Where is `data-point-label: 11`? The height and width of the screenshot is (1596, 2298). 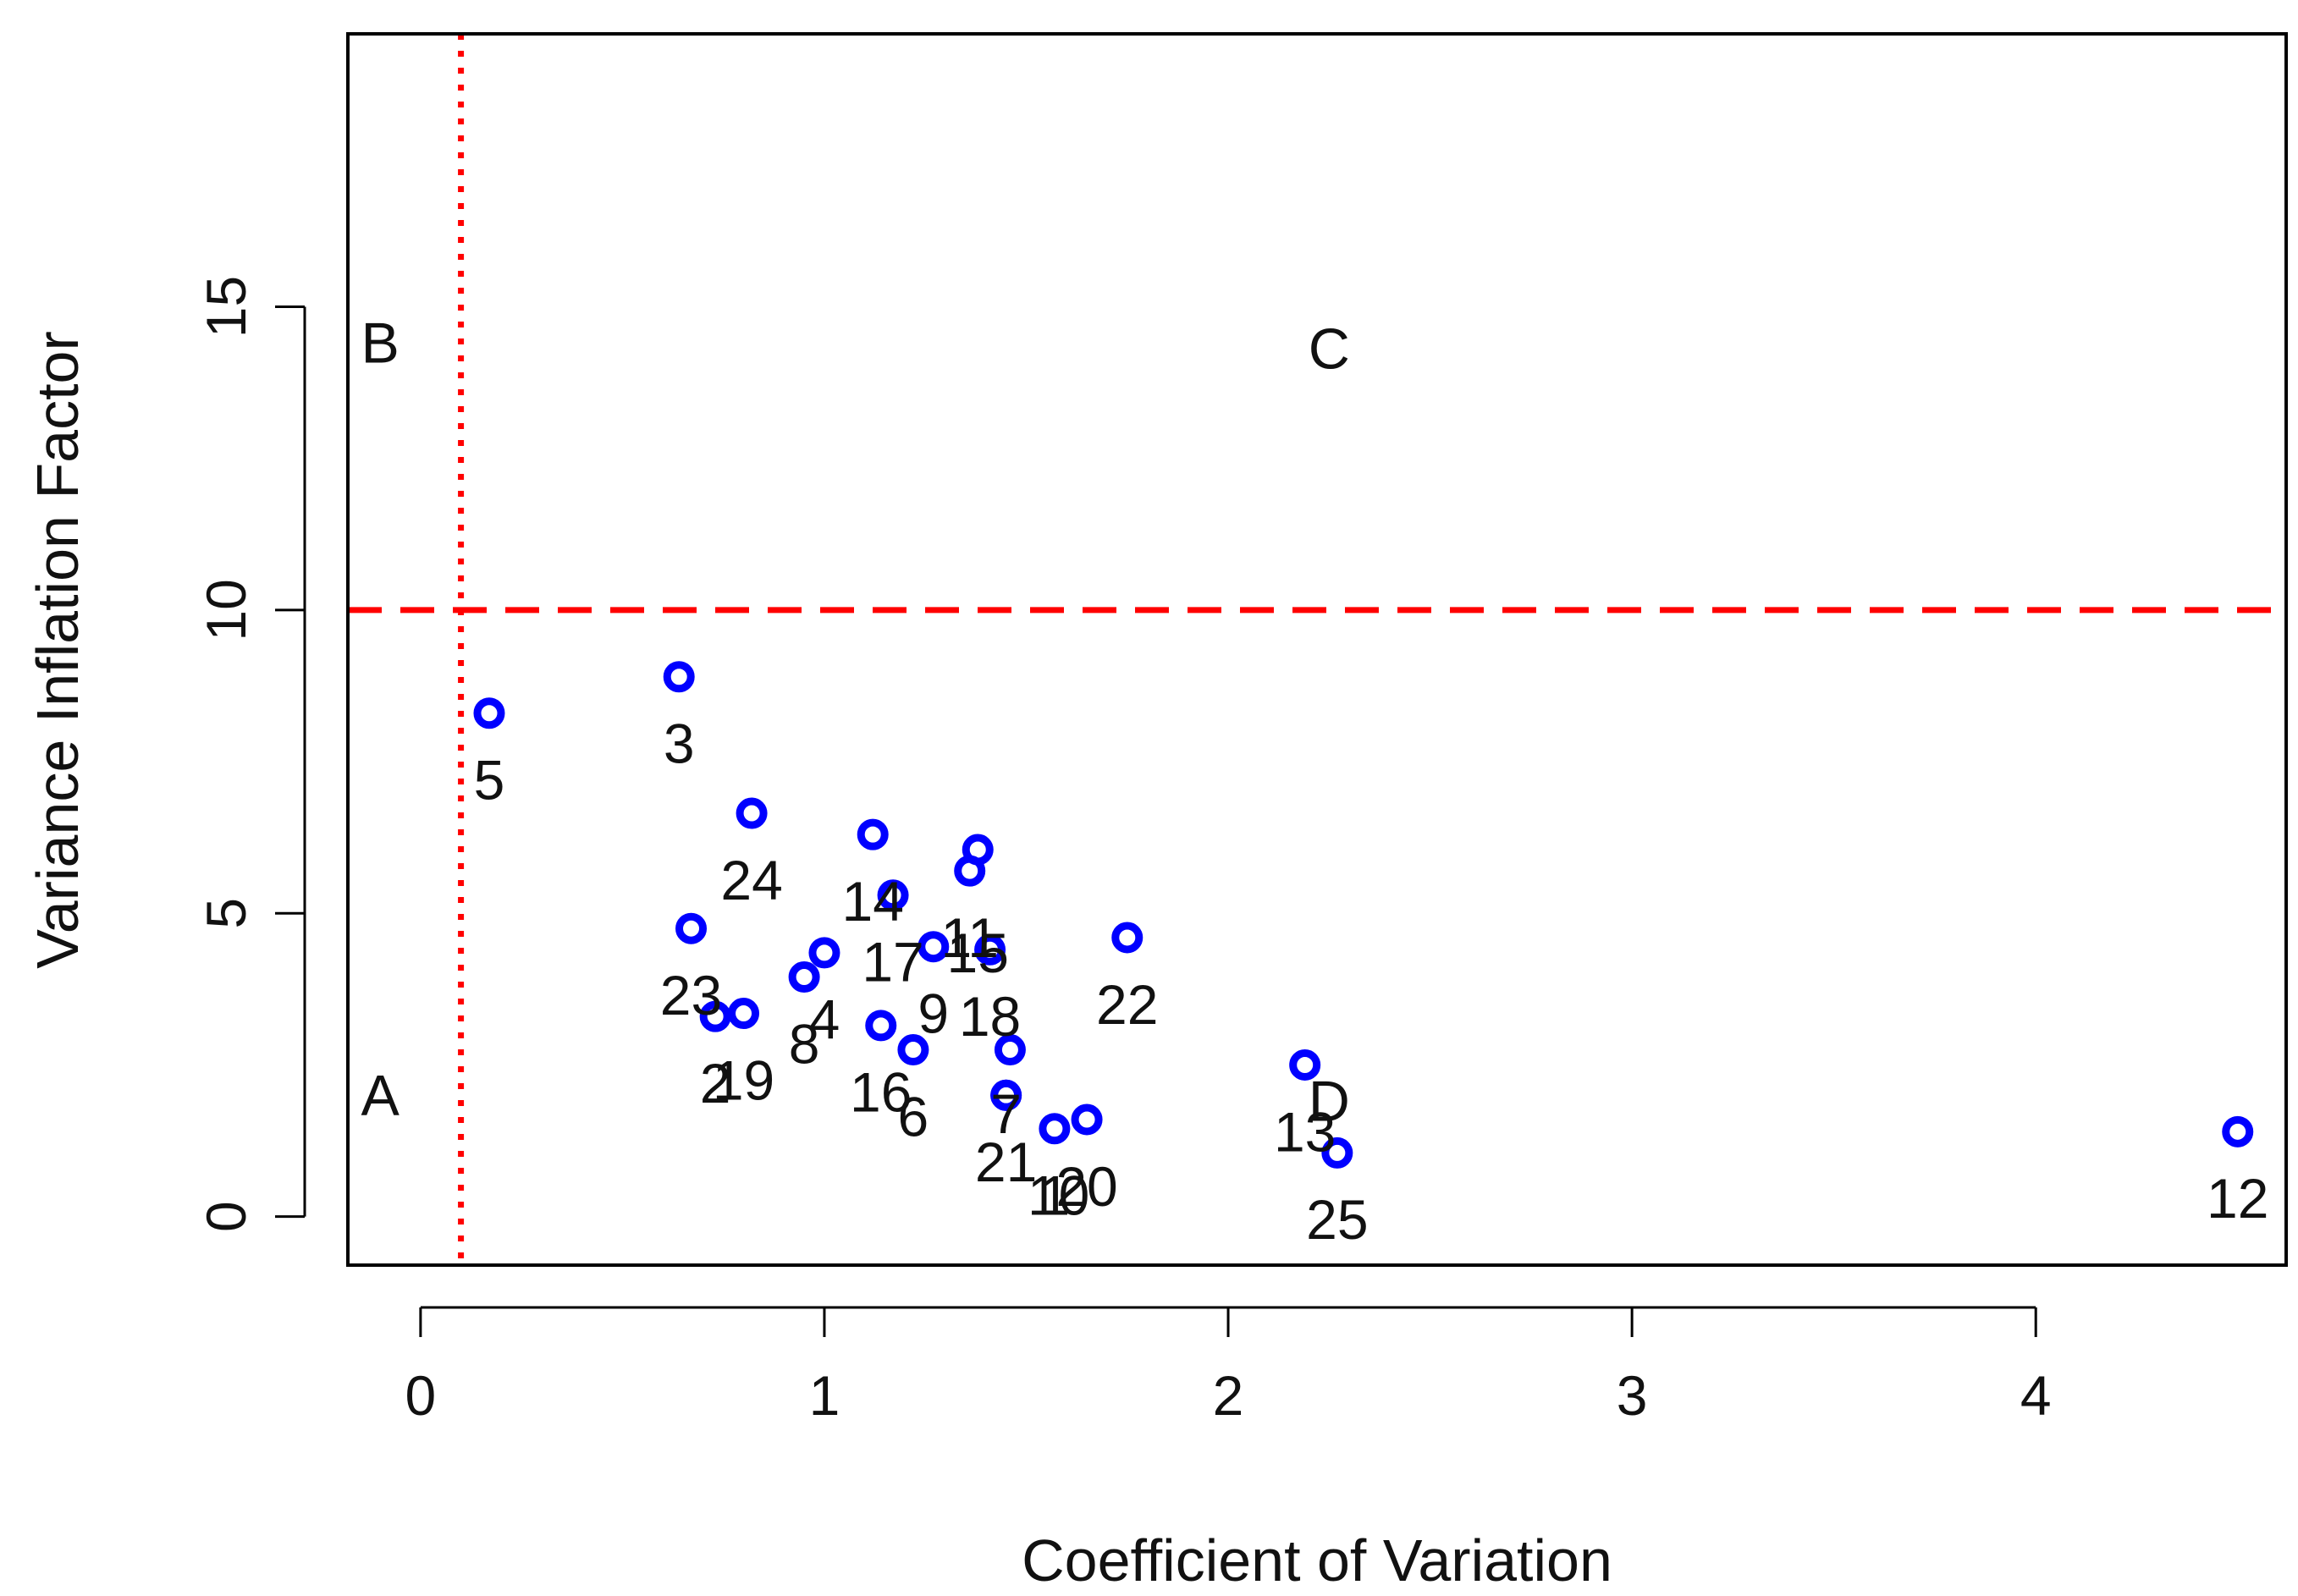 data-point-label: 11 is located at coordinates (969, 937).